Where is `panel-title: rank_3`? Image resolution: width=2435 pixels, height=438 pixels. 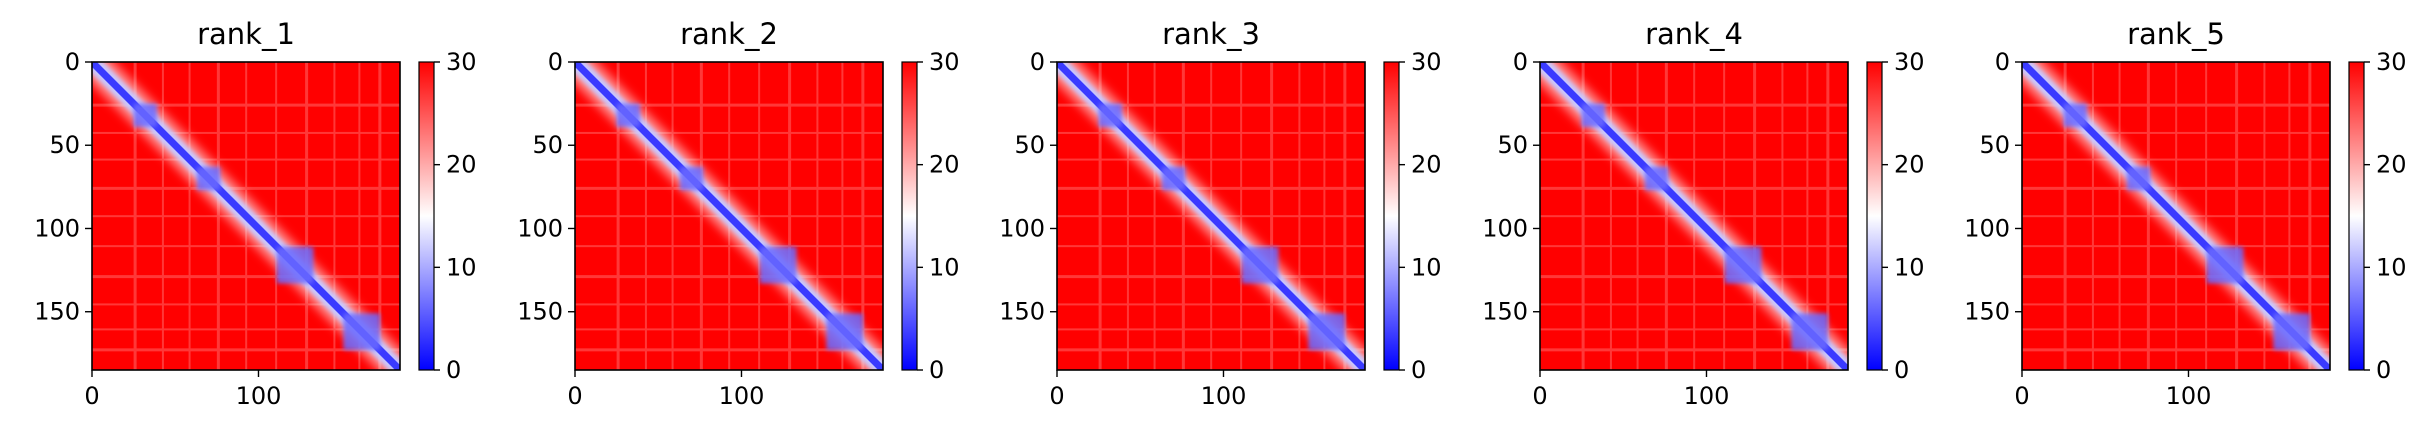
panel-title: rank_3 is located at coordinates (1211, 34).